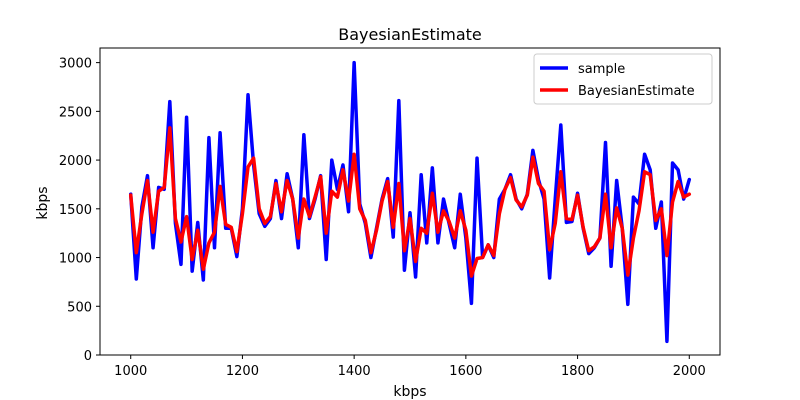  Describe the element at coordinates (88, 356) in the screenshot. I see `y-tick-label: 0` at that location.